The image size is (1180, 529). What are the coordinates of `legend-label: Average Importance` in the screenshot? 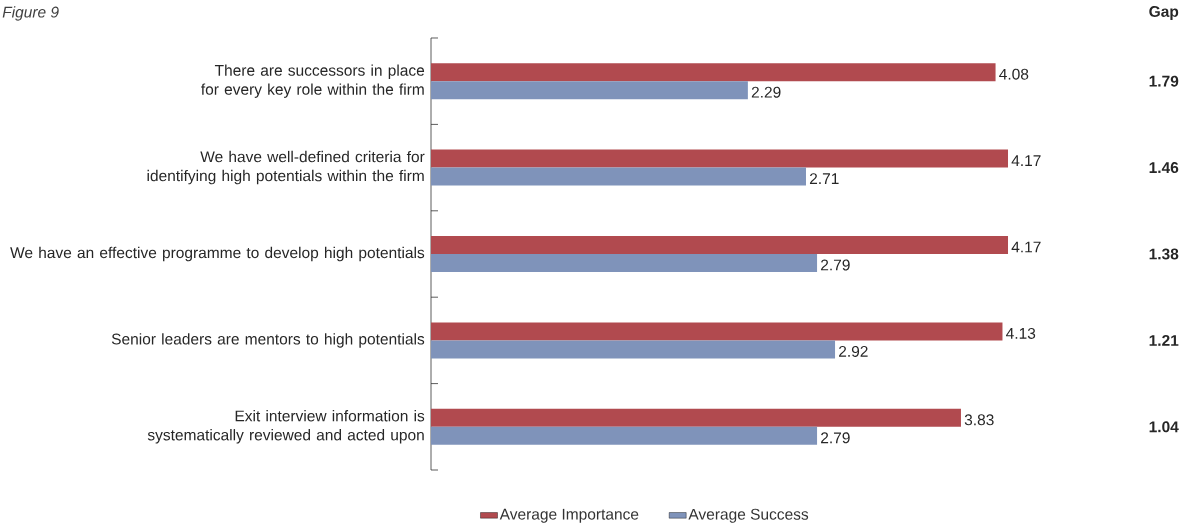 It's located at (569, 515).